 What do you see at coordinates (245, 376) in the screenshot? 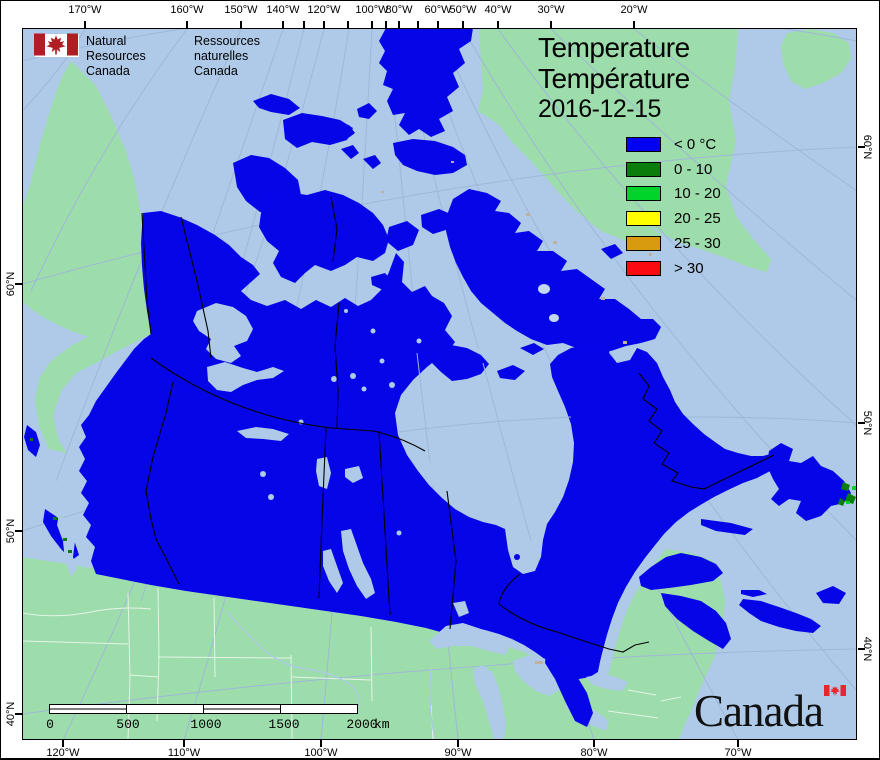
I see `great-slave-lake` at bounding box center [245, 376].